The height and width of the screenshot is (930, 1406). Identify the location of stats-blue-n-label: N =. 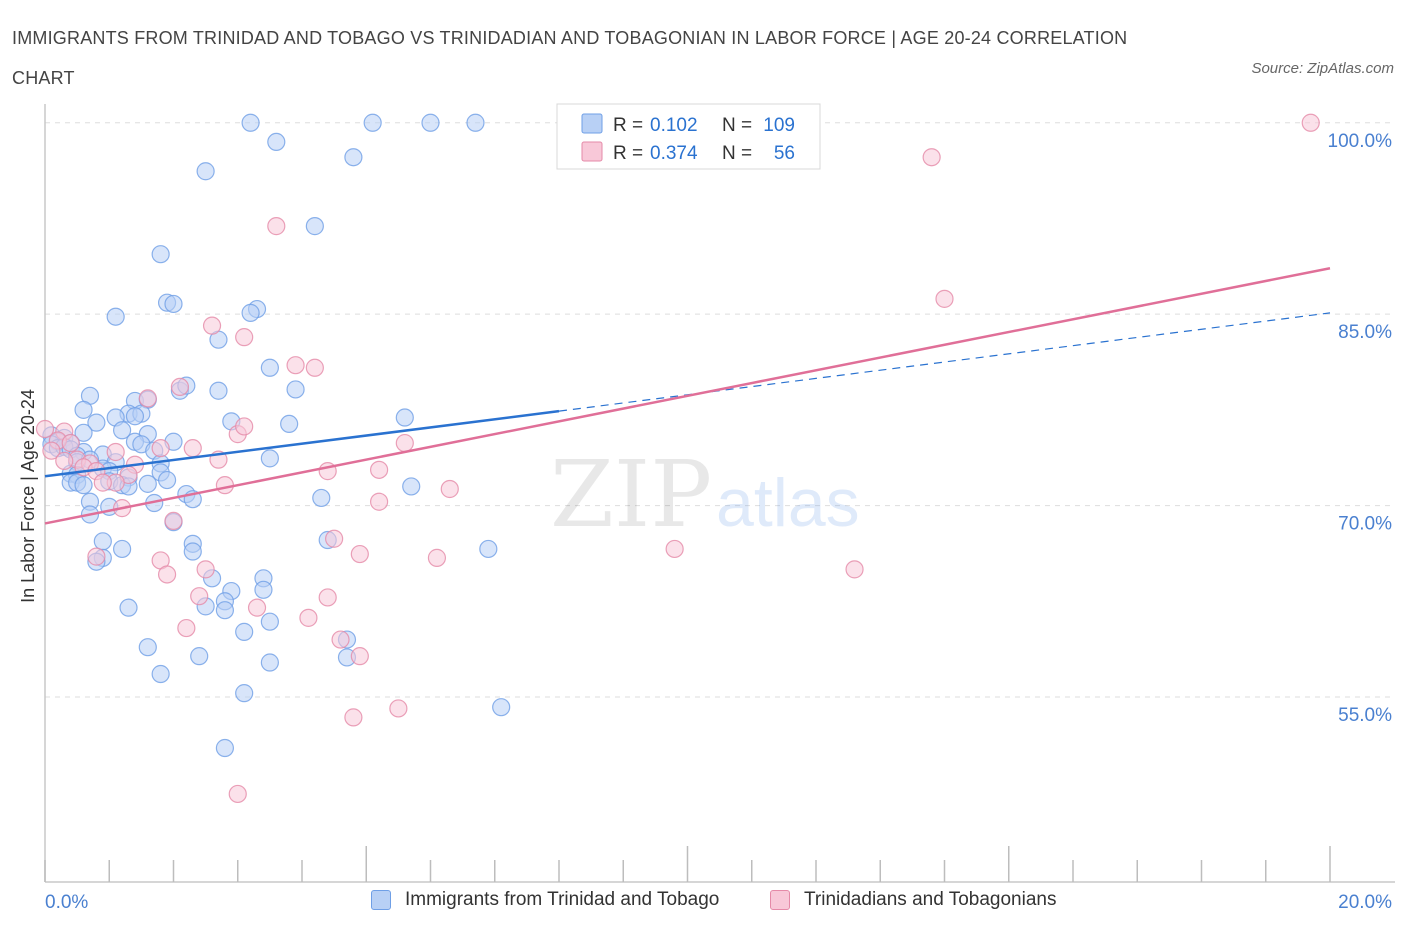
(737, 125).